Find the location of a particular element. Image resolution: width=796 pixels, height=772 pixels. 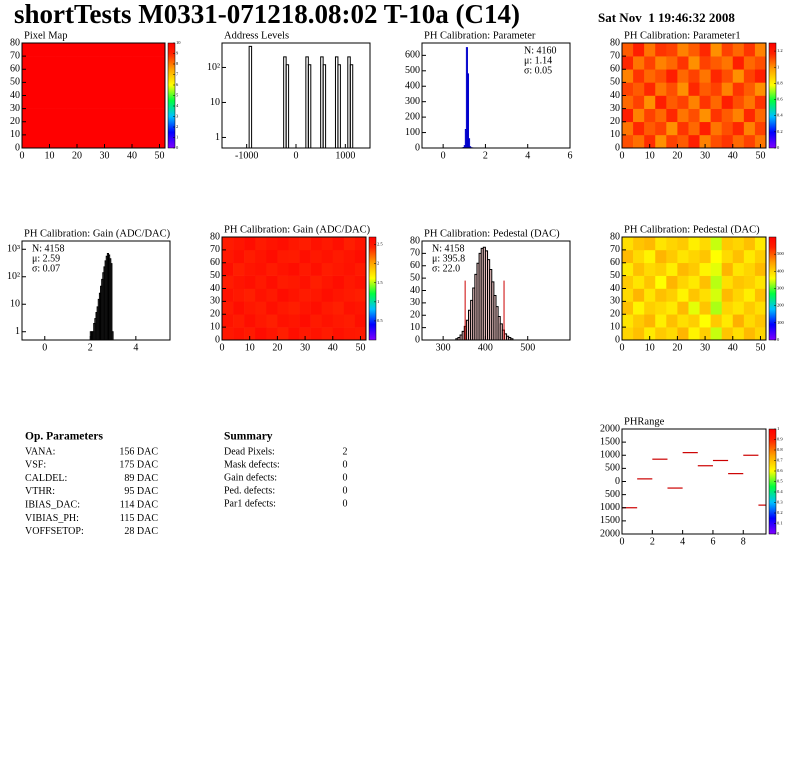

color-bar is located at coordinates (772, 95).